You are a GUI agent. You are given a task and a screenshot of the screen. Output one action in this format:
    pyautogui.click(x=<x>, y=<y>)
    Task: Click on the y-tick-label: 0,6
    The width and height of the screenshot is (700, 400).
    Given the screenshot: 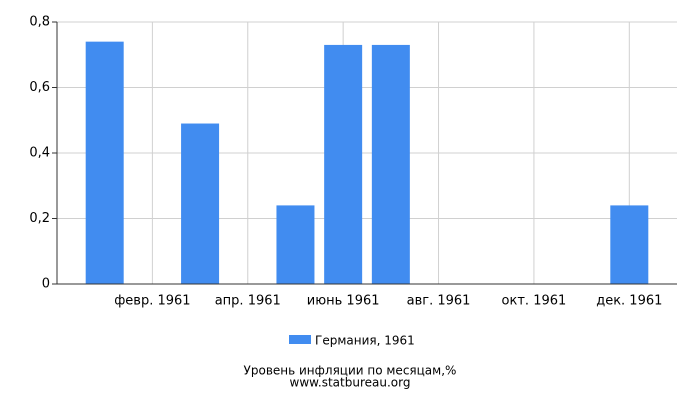 What is the action you would take?
    pyautogui.click(x=39, y=87)
    